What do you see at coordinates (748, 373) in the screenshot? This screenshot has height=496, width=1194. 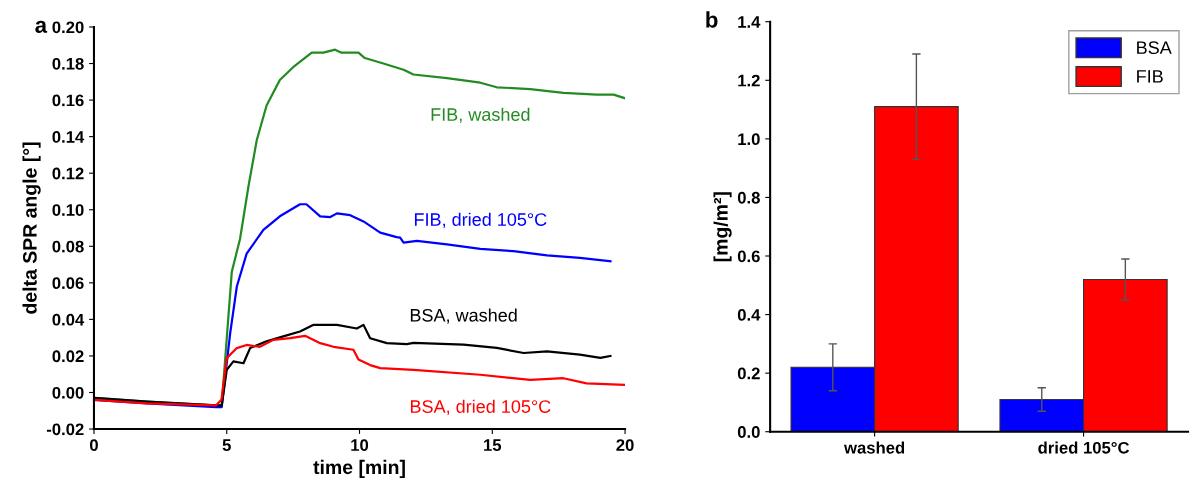 I see `y-tick-label: 0.2` at bounding box center [748, 373].